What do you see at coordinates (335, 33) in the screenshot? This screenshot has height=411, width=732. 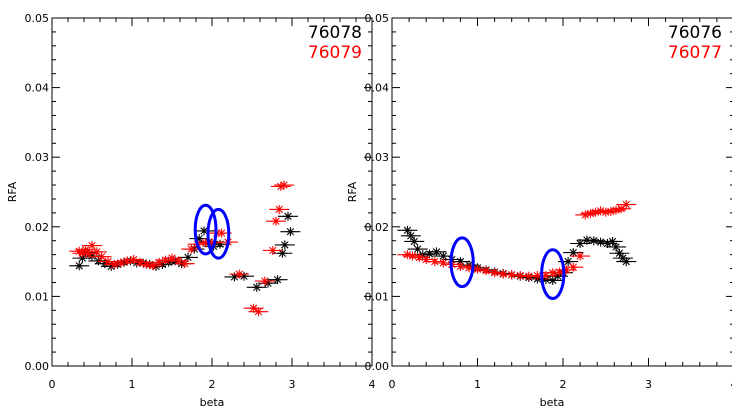 I see `legend-entry: 76078` at bounding box center [335, 33].